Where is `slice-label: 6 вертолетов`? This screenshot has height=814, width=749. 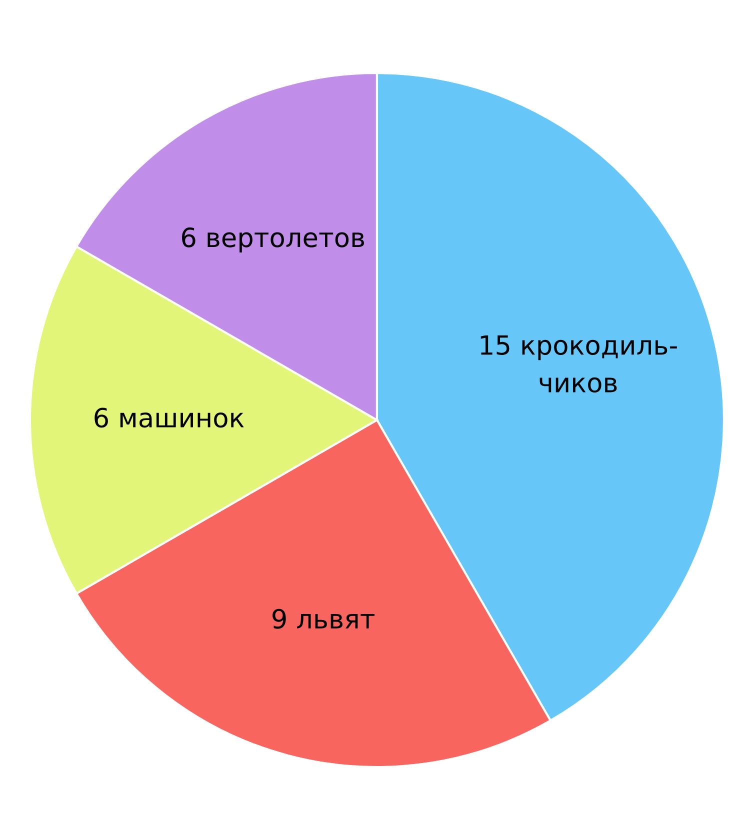
slice-label: 6 вертолетов is located at coordinates (273, 239).